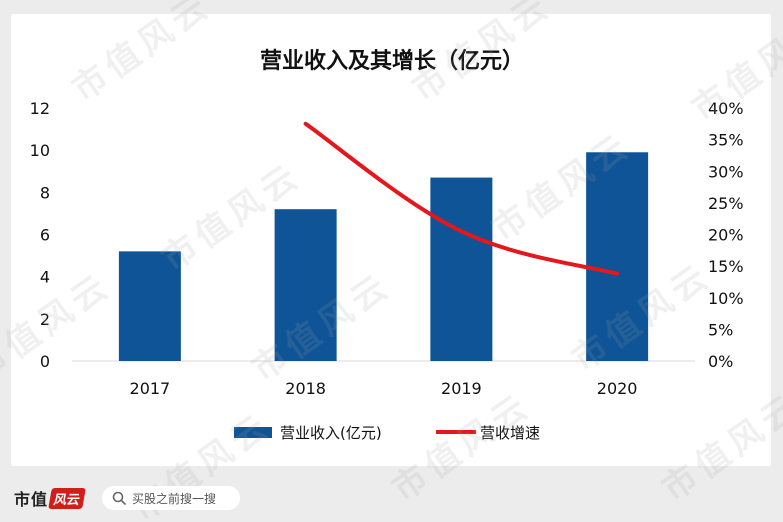  I want to click on y-left-tick-label: 12, so click(40, 108).